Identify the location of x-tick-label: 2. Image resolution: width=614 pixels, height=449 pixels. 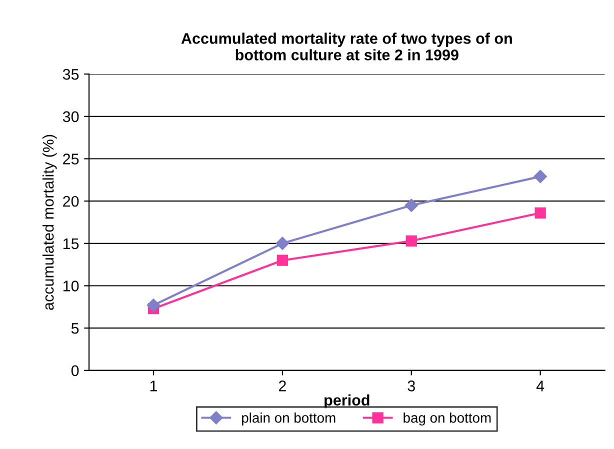
(282, 386).